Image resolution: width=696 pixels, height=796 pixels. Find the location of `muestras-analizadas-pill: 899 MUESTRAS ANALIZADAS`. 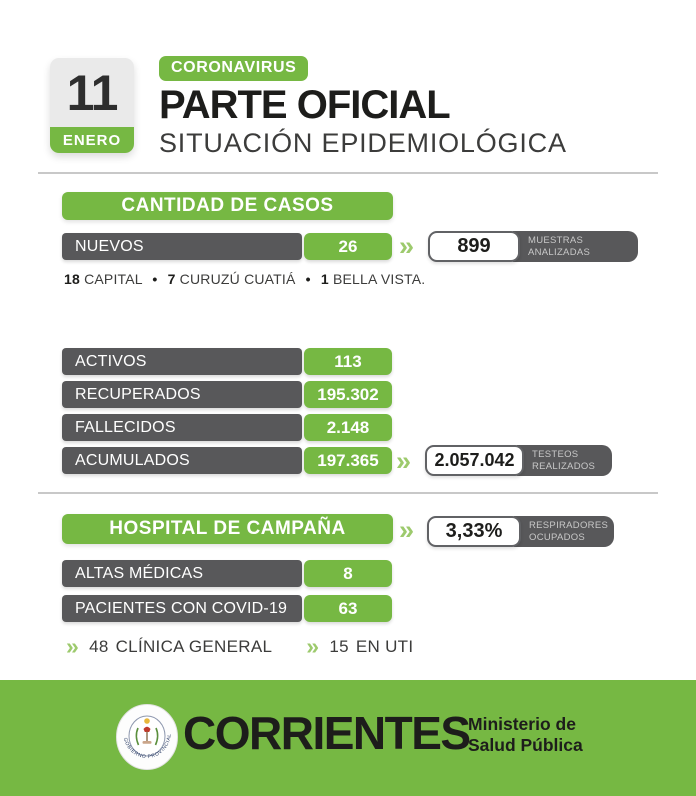

muestras-analizadas-pill: 899 MUESTRAS ANALIZADAS is located at coordinates (533, 246).